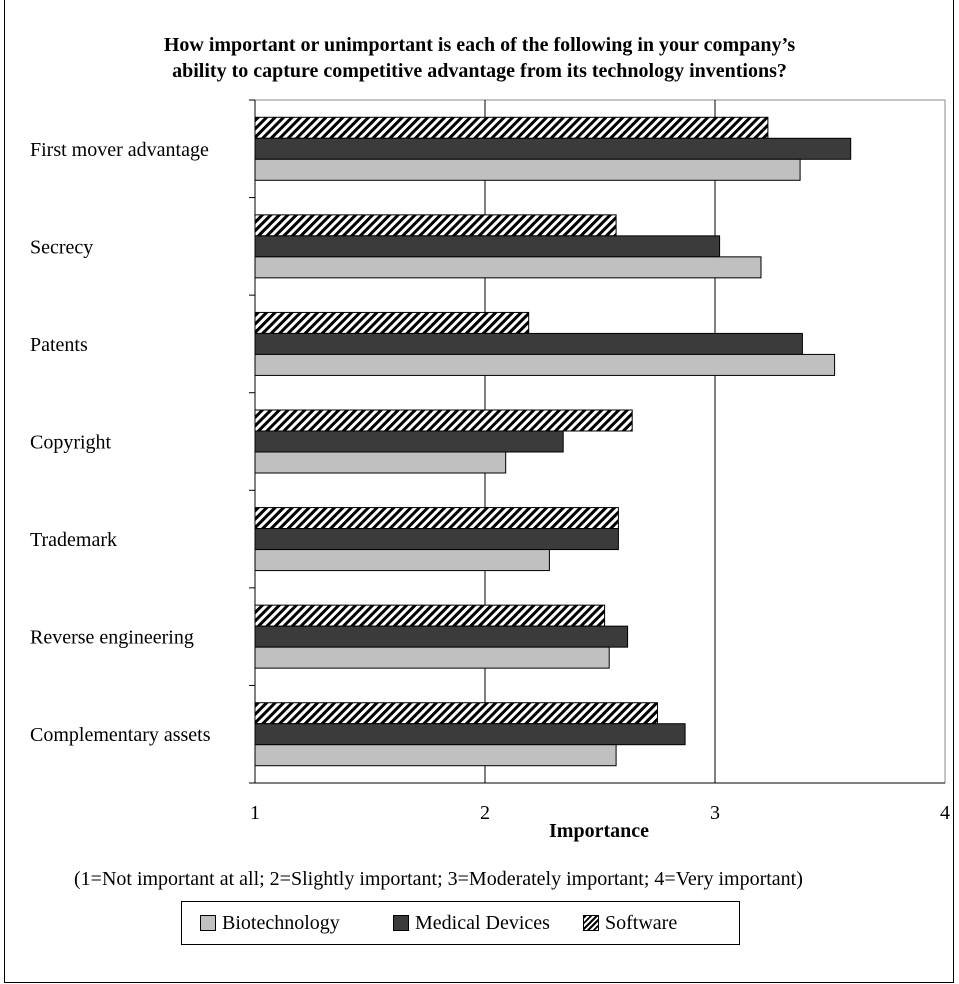 This screenshot has height=984, width=959. I want to click on legend-item-medical-devices: Medical Devices, so click(471, 923).